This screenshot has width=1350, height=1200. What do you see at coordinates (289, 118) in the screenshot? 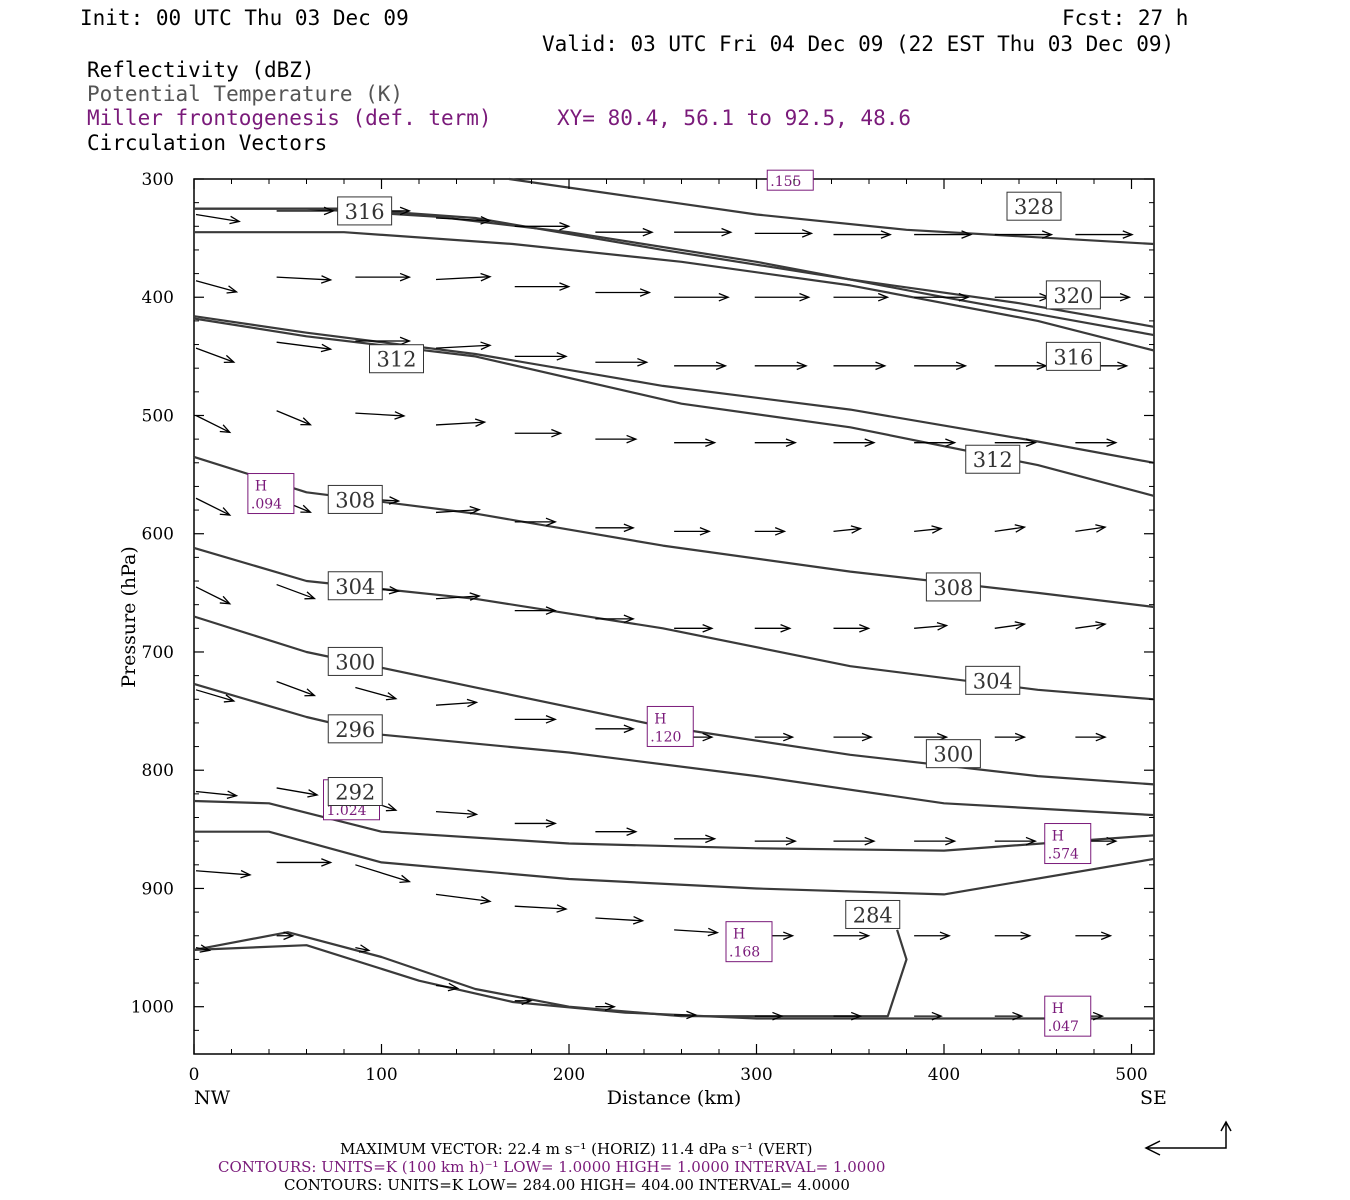
I see `title-frontogenesis: Miller frontogenesis (def. term)` at bounding box center [289, 118].